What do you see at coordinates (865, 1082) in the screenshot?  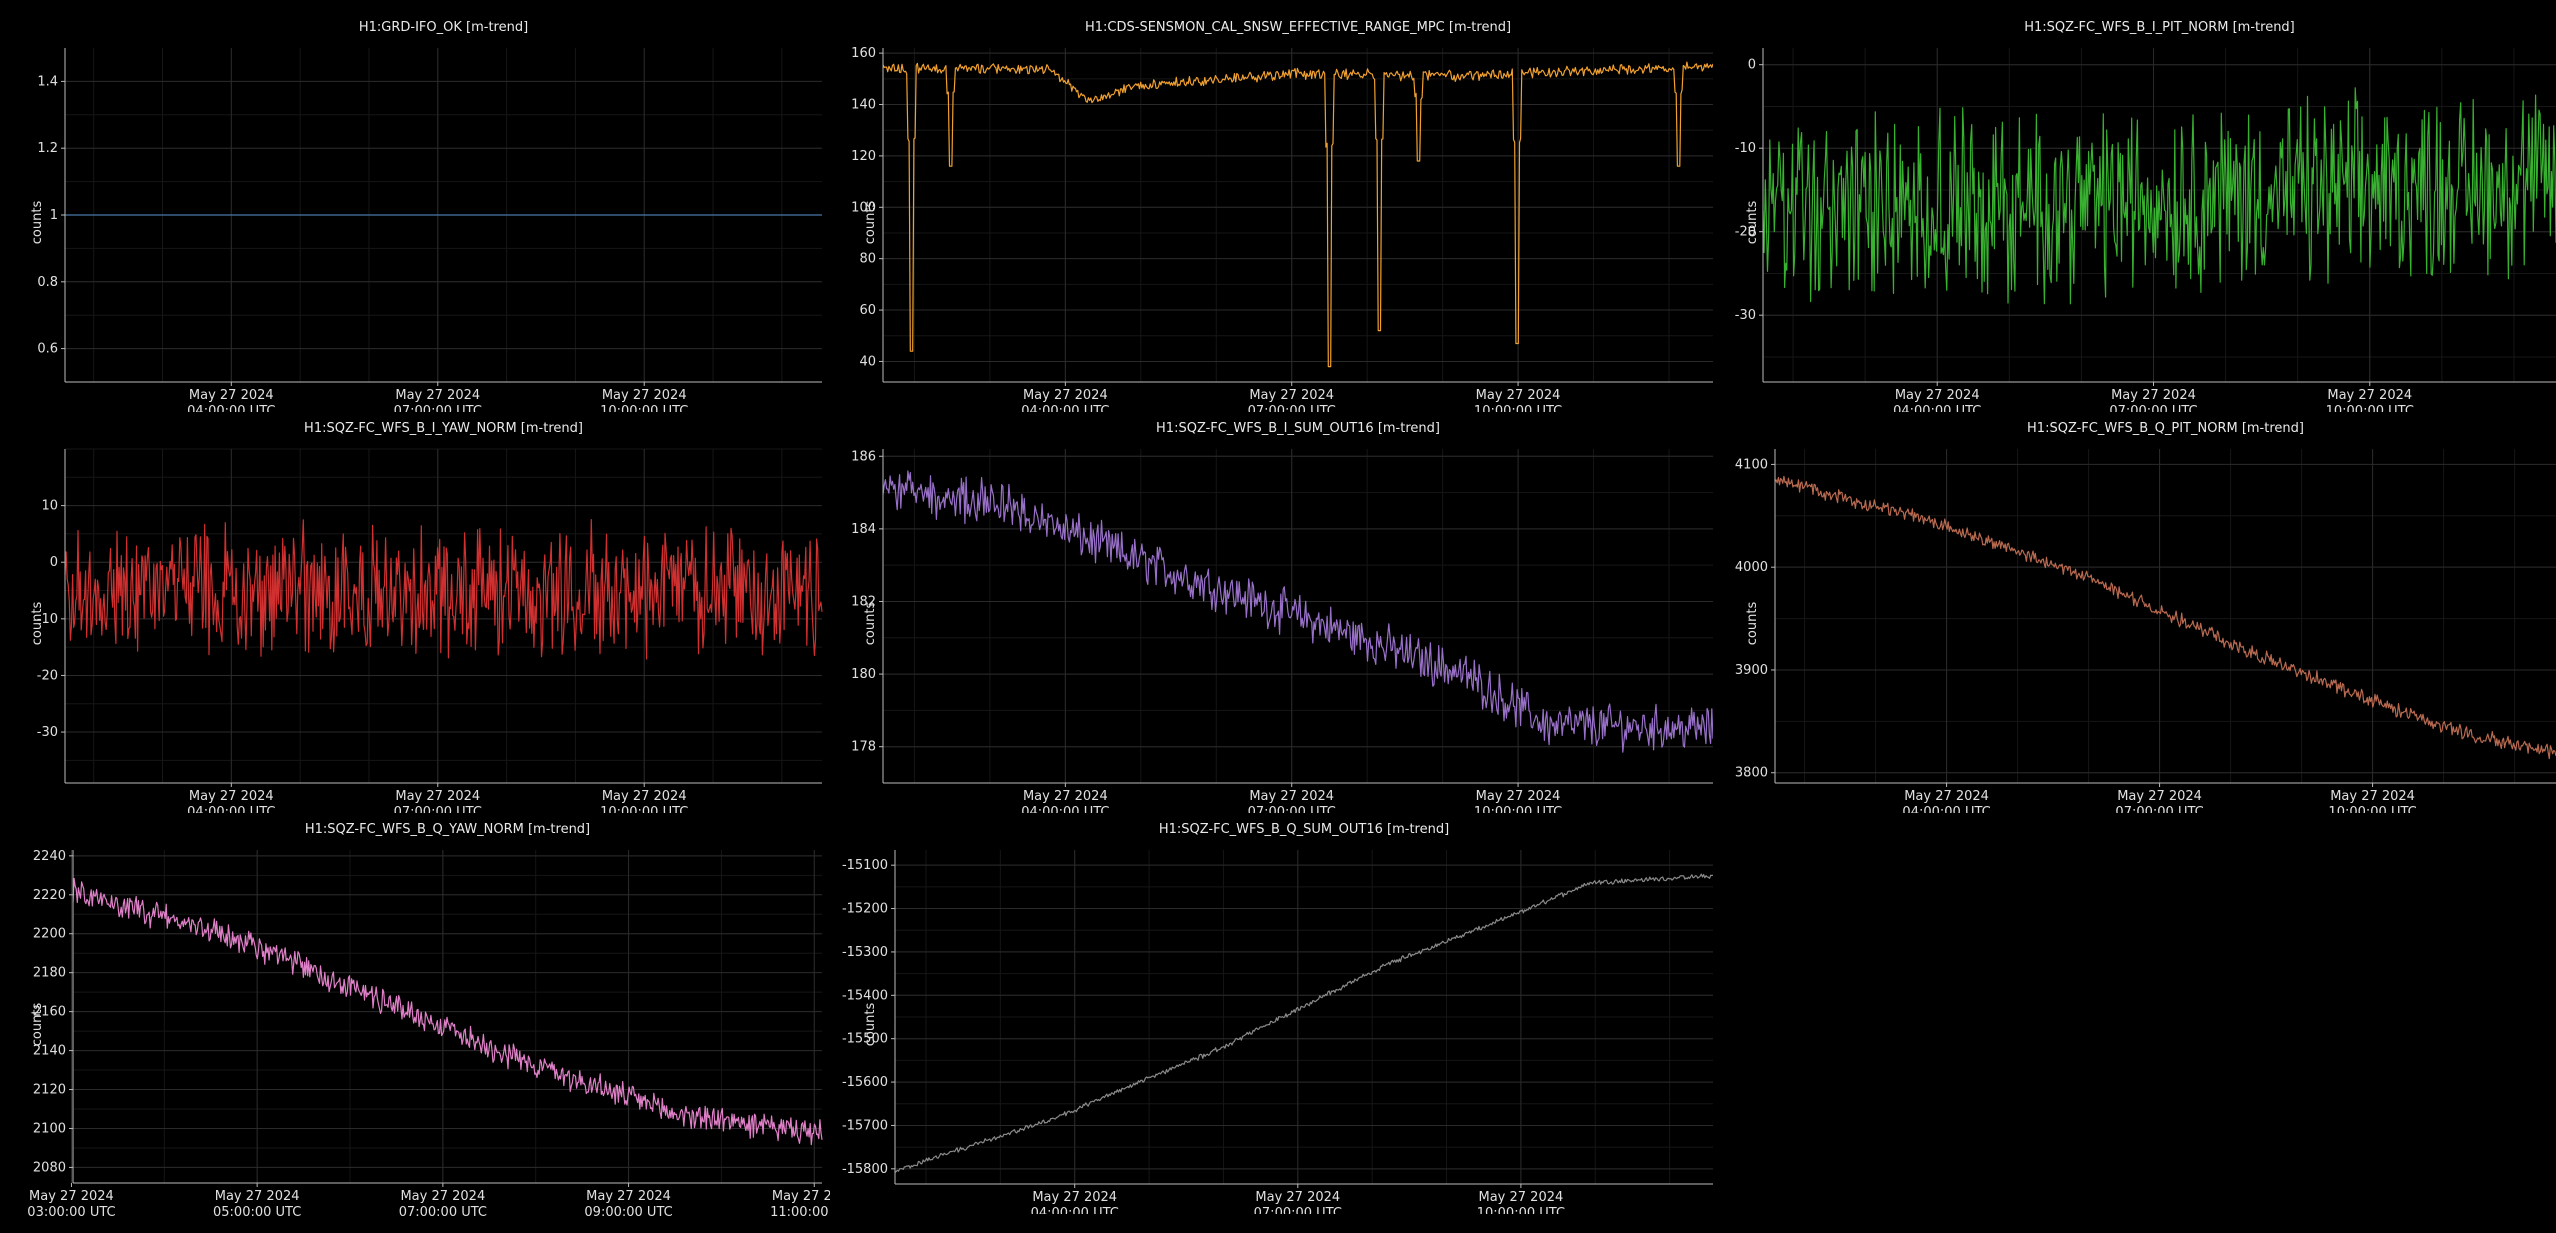 I see `y-tick-label: -15600` at bounding box center [865, 1082].